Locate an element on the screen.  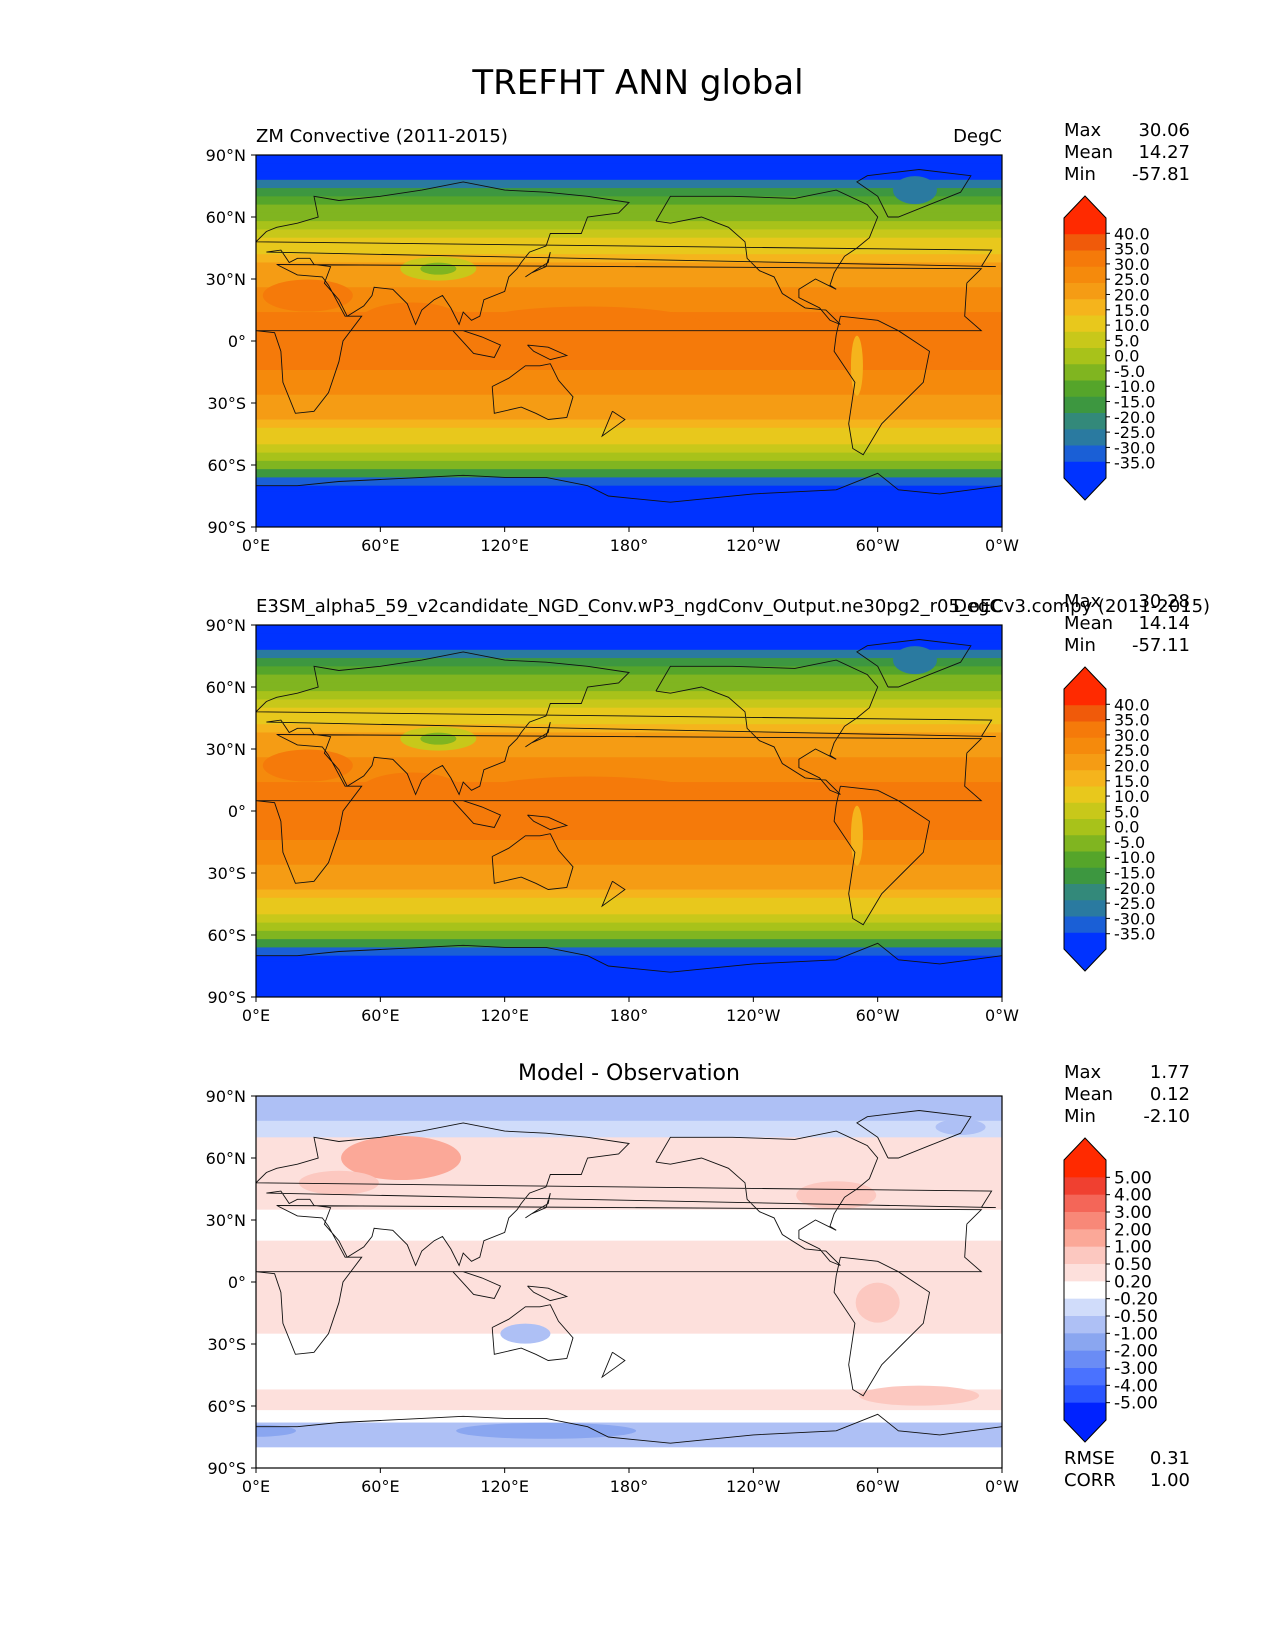
colorbar-tick-label: -5.00 is located at coordinates (1136, 1404).